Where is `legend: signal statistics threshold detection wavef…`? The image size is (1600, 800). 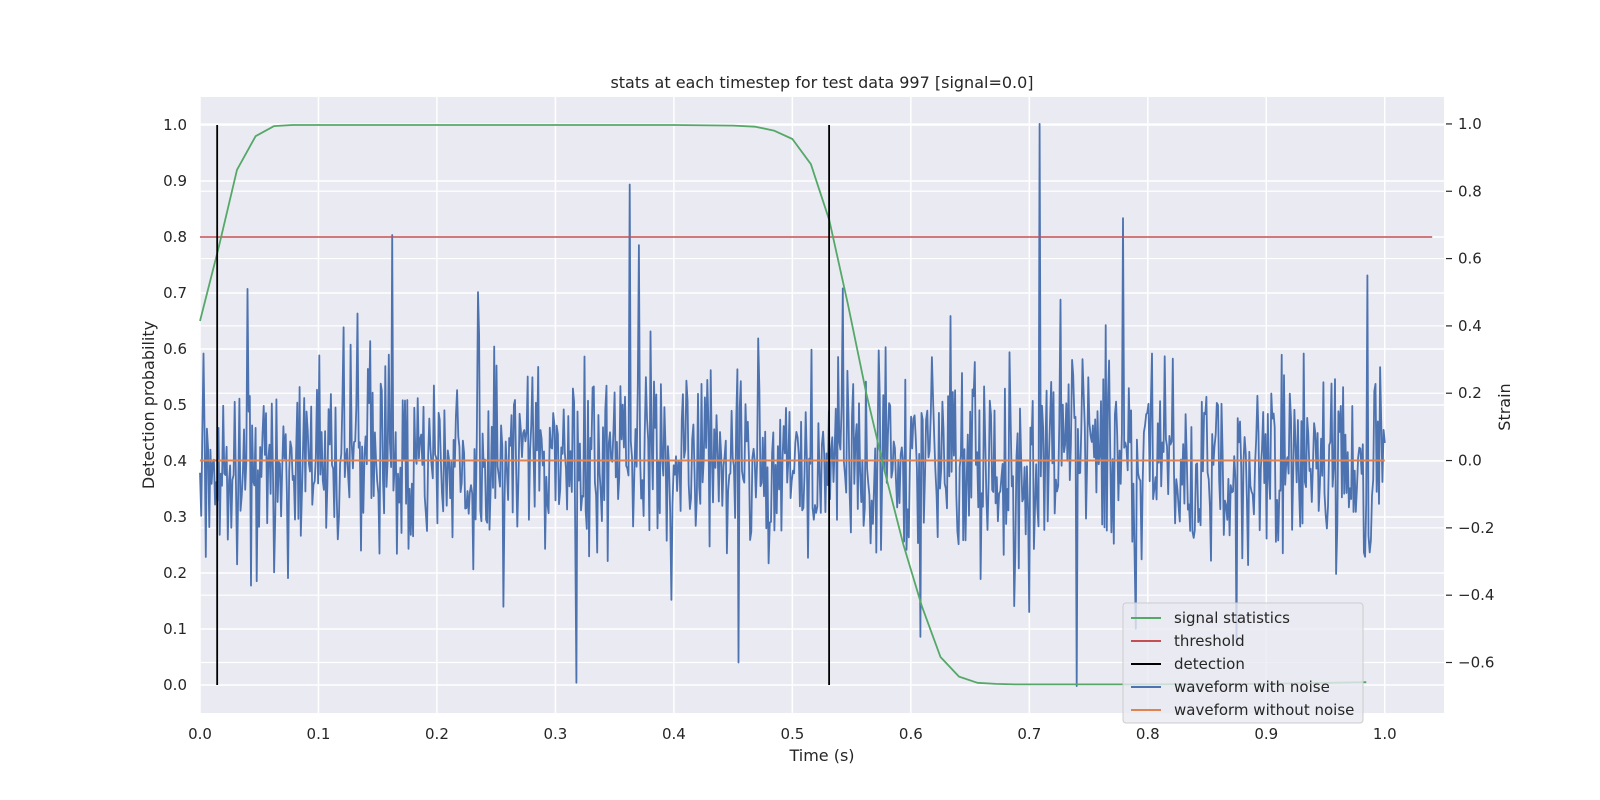
legend: signal statistics threshold detection wavef… is located at coordinates (1243, 663).